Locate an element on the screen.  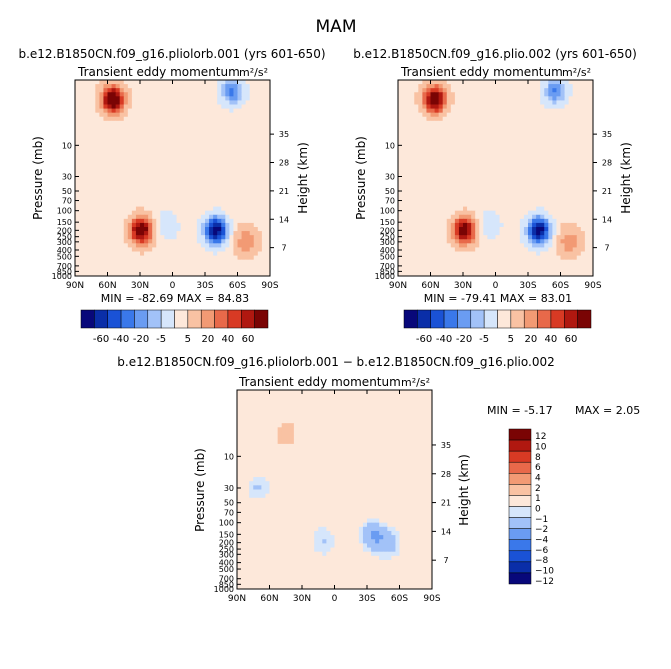
x-tick-label: 90S is located at coordinates (269, 286).